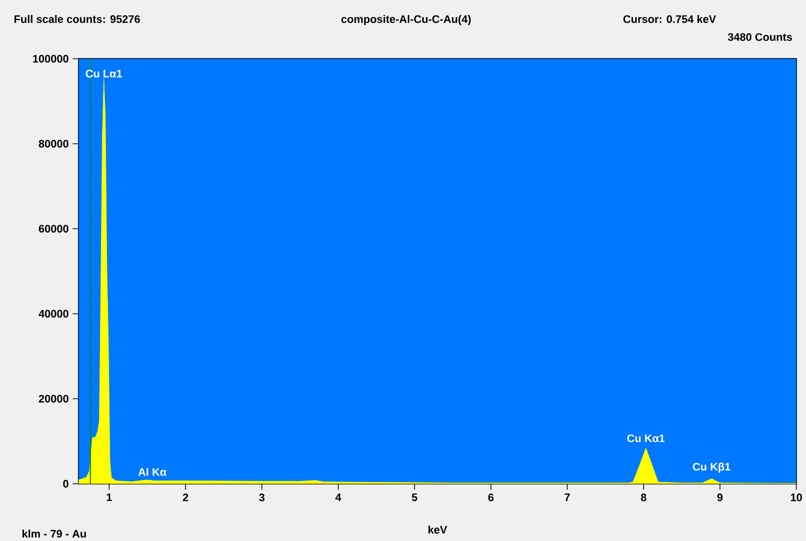  I want to click on y-tick-label: 0, so click(65, 484).